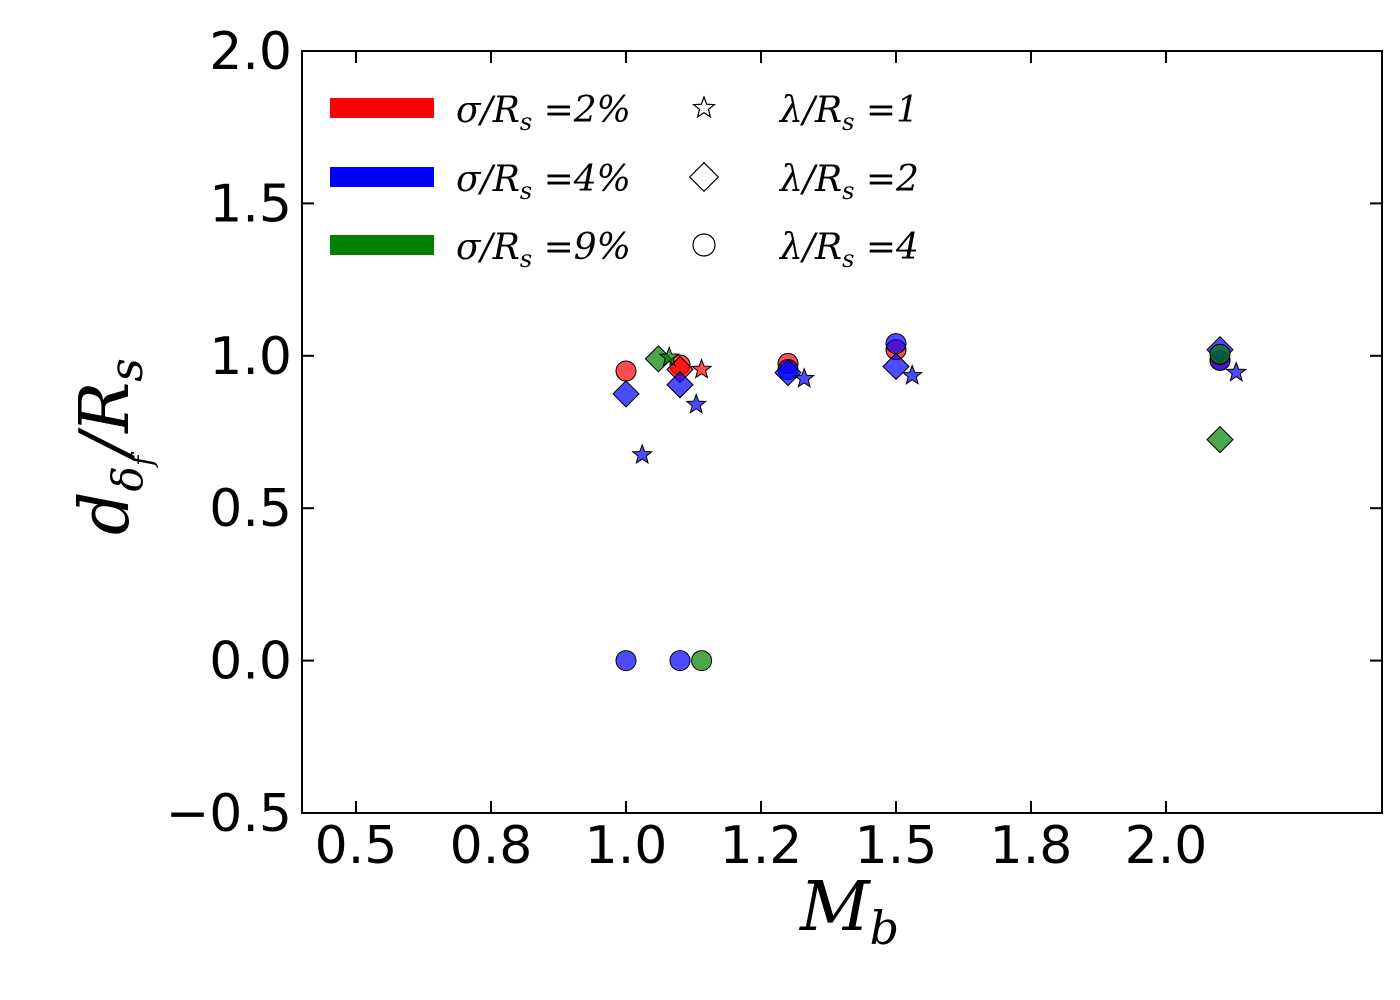  Describe the element at coordinates (848, 250) in the screenshot. I see `legend-marker-label: λ/Rs =4` at that location.